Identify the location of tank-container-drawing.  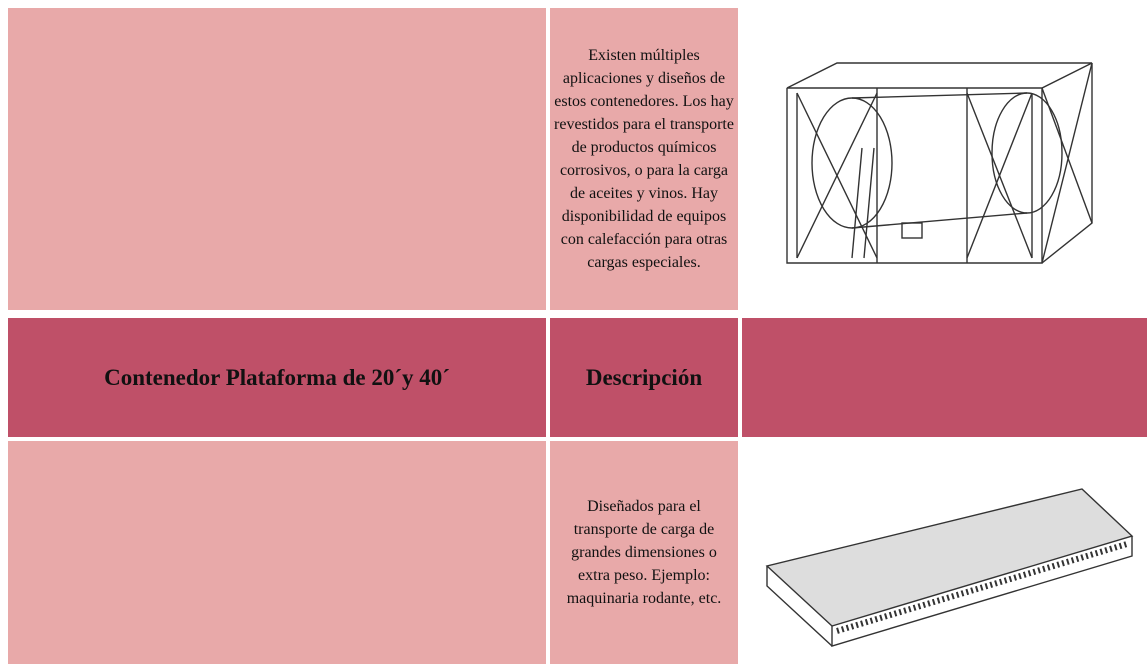
(939, 163).